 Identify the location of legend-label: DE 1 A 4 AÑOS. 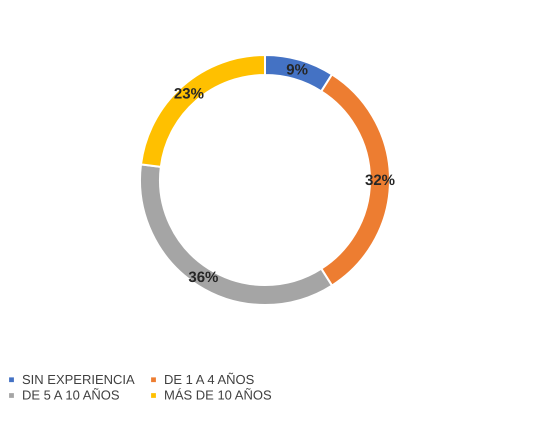
(209, 379).